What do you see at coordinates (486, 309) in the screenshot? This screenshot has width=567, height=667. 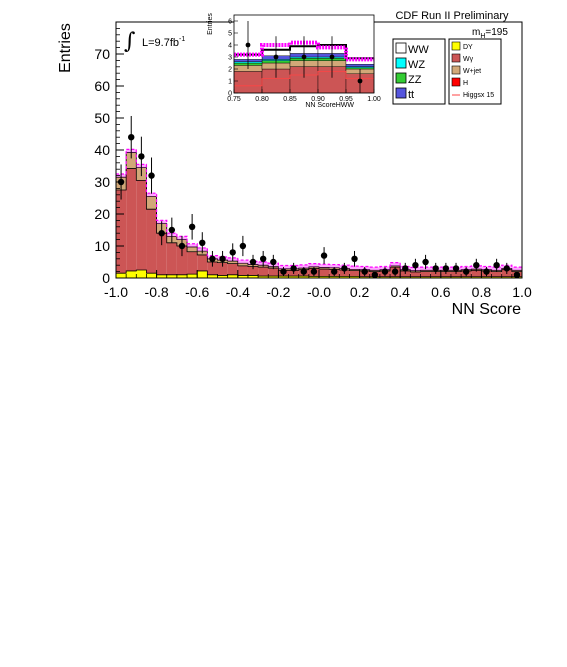 I see `x-axis-title: NN Score` at bounding box center [486, 309].